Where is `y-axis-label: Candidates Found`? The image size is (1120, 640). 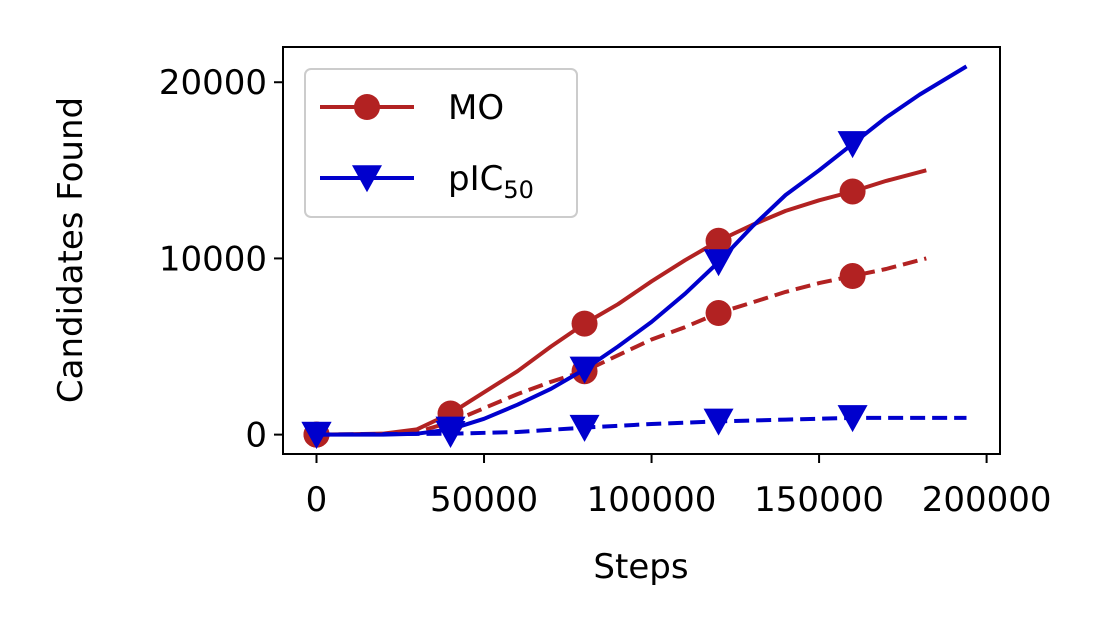 y-axis-label: Candidates Found is located at coordinates (71, 250).